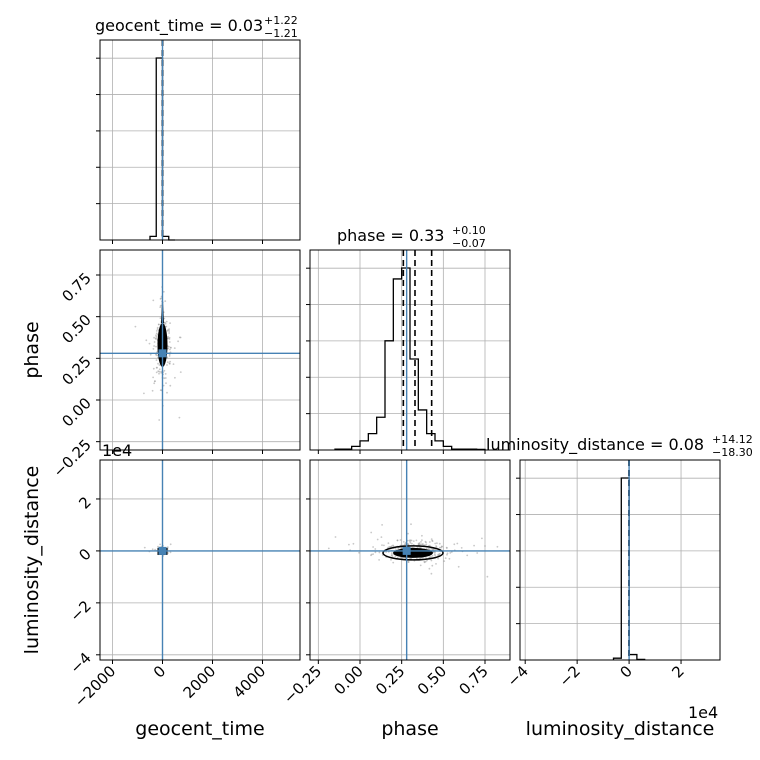 Image resolution: width=760 pixels, height=760 pixels. I want to click on panel-luminosity-distance-vs-phase: −0.25 0.00 0.25 0.50 0.75, so click(395, 583).